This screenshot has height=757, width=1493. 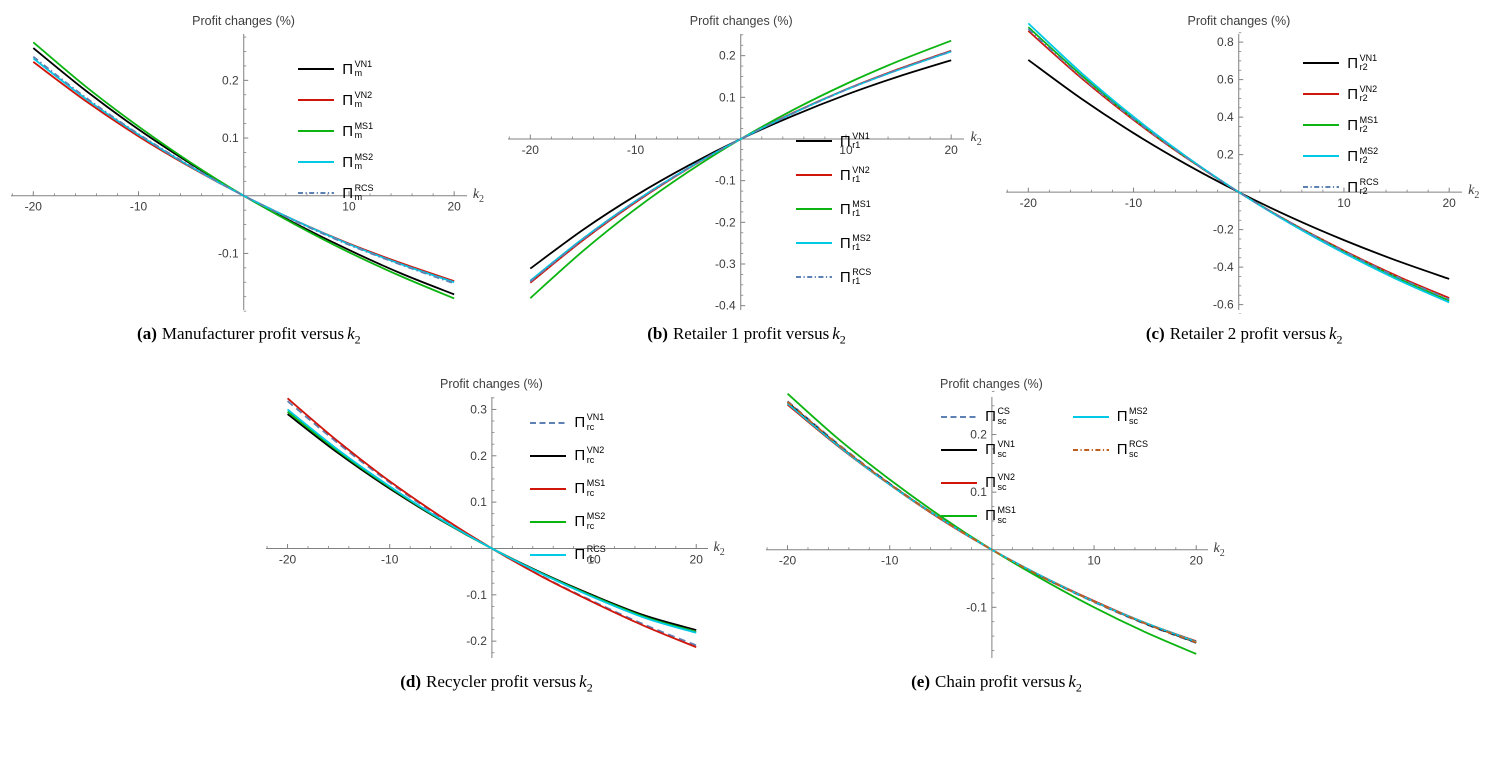 I want to click on legend-item-vn2: Π VN2 sc, so click(x=977, y=482).